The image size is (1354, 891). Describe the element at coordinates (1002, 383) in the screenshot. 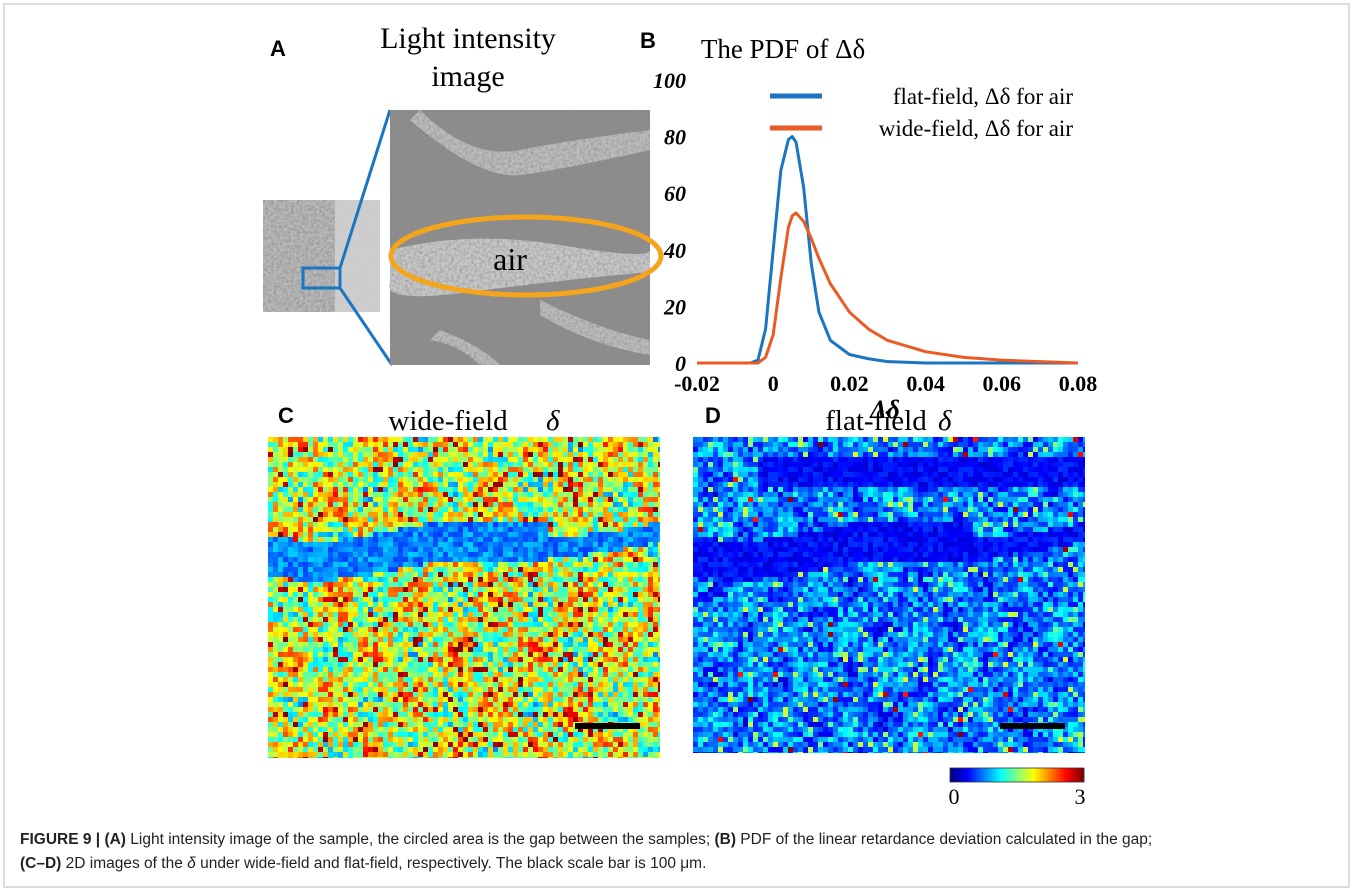

I see `x-tick-label: 0.06` at that location.